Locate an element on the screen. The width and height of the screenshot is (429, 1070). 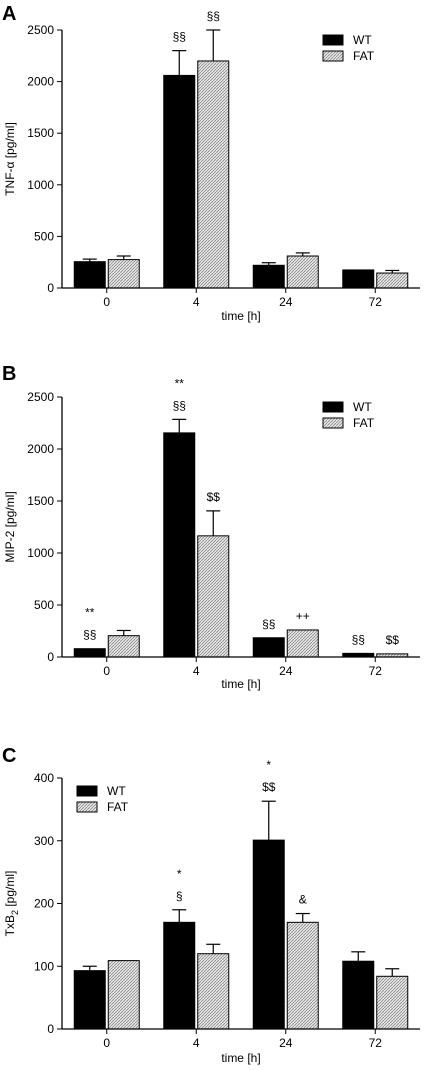
y-tick-label: 400 is located at coordinates (44, 778).